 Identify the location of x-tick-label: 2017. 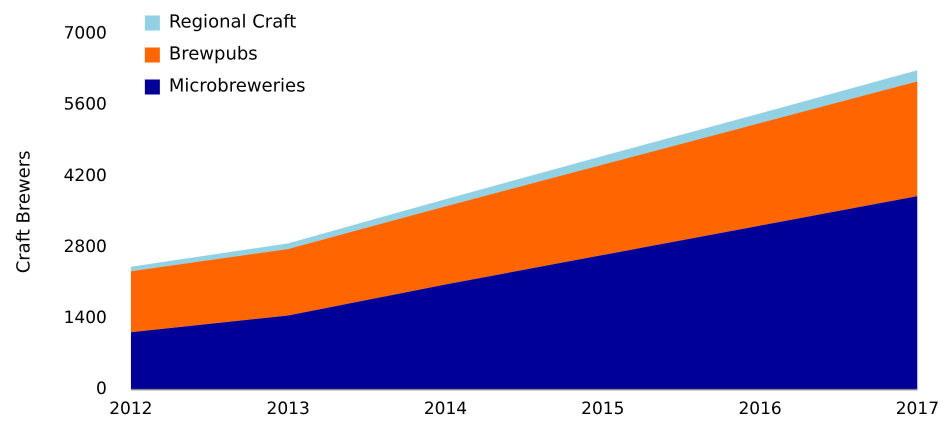
(917, 409).